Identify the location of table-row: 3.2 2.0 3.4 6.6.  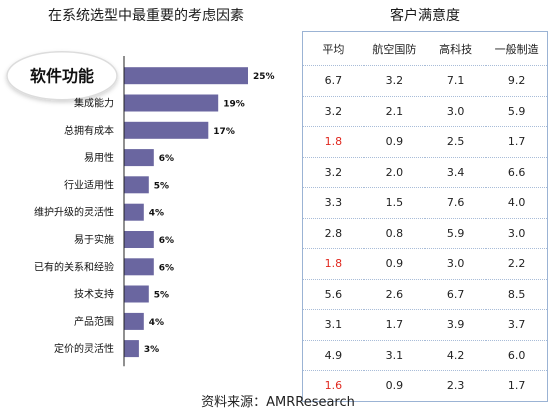
(425, 172).